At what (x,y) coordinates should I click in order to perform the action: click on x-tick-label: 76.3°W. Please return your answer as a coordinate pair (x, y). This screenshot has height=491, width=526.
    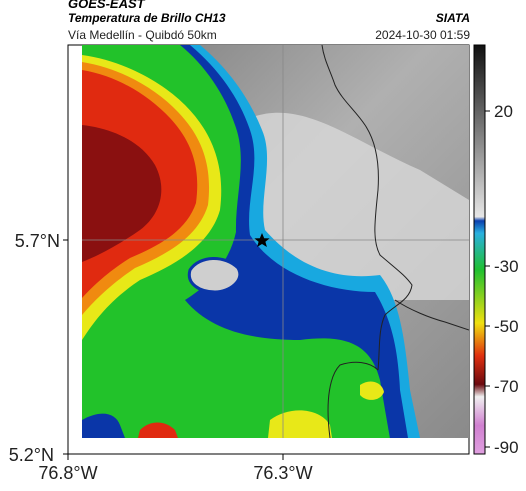
    Looking at the image, I should click on (282, 473).